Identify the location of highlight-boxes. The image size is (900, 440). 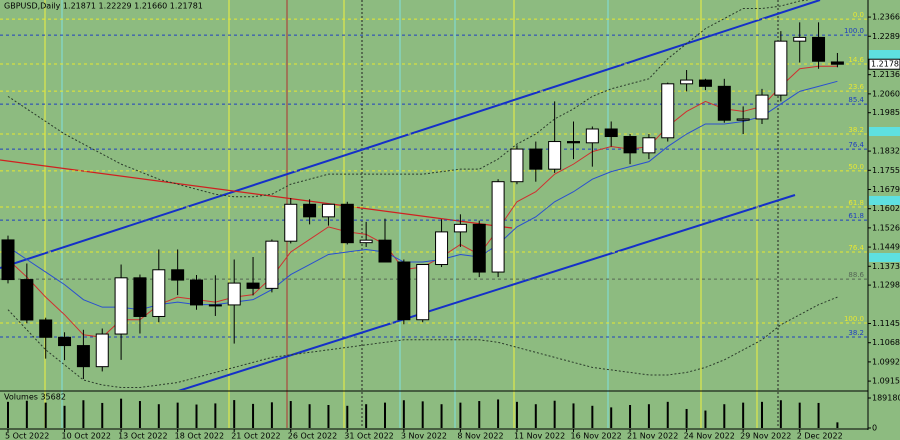
(884, 156).